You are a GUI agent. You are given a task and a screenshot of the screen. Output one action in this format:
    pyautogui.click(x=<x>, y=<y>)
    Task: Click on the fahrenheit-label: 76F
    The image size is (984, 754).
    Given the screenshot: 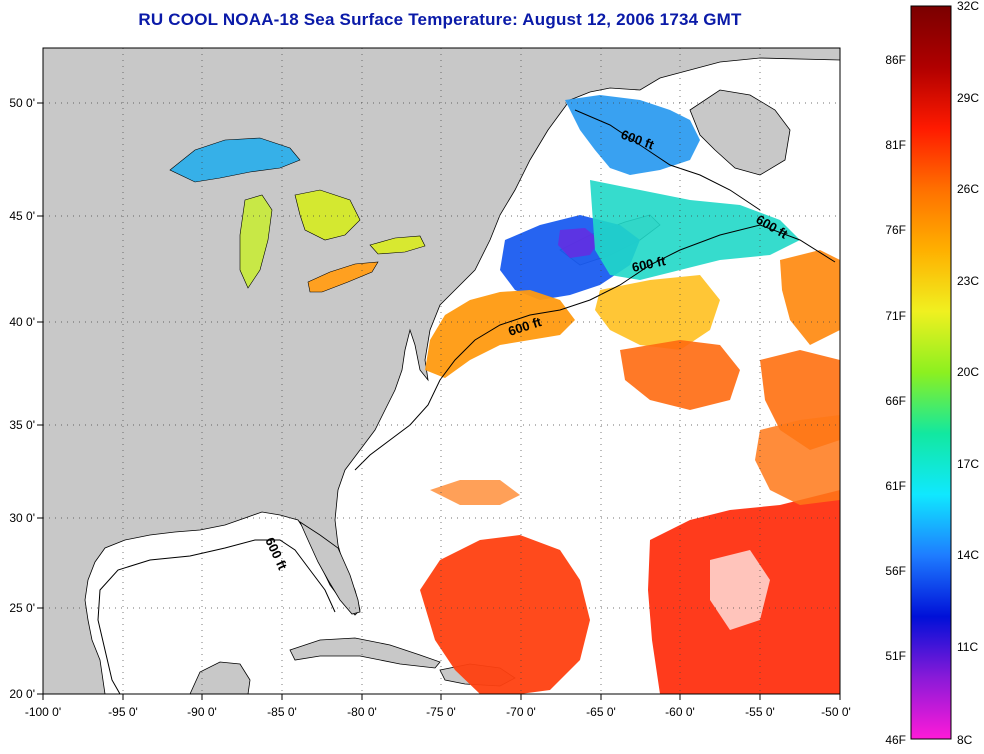 What is the action you would take?
    pyautogui.click(x=895, y=230)
    